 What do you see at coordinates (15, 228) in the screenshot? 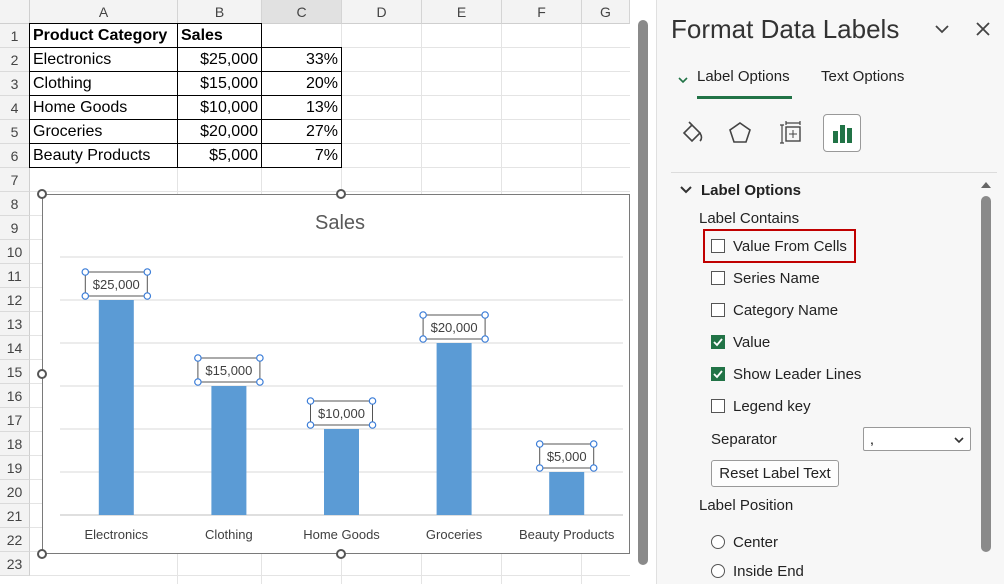
I see `row-header-9: 9` at bounding box center [15, 228].